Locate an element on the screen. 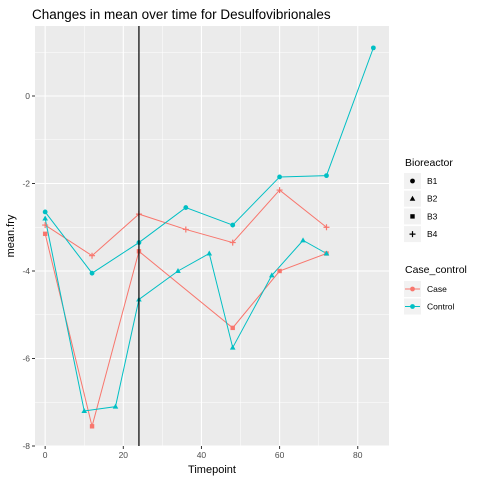 The width and height of the screenshot is (480, 480). legend-key-triangle is located at coordinates (412, 198).